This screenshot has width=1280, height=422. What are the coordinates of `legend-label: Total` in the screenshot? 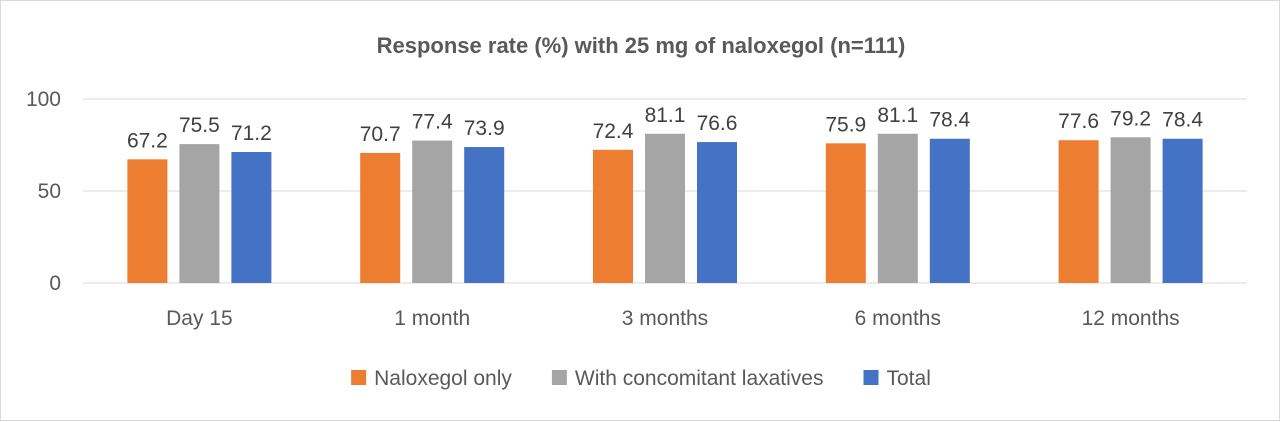 It's located at (909, 378).